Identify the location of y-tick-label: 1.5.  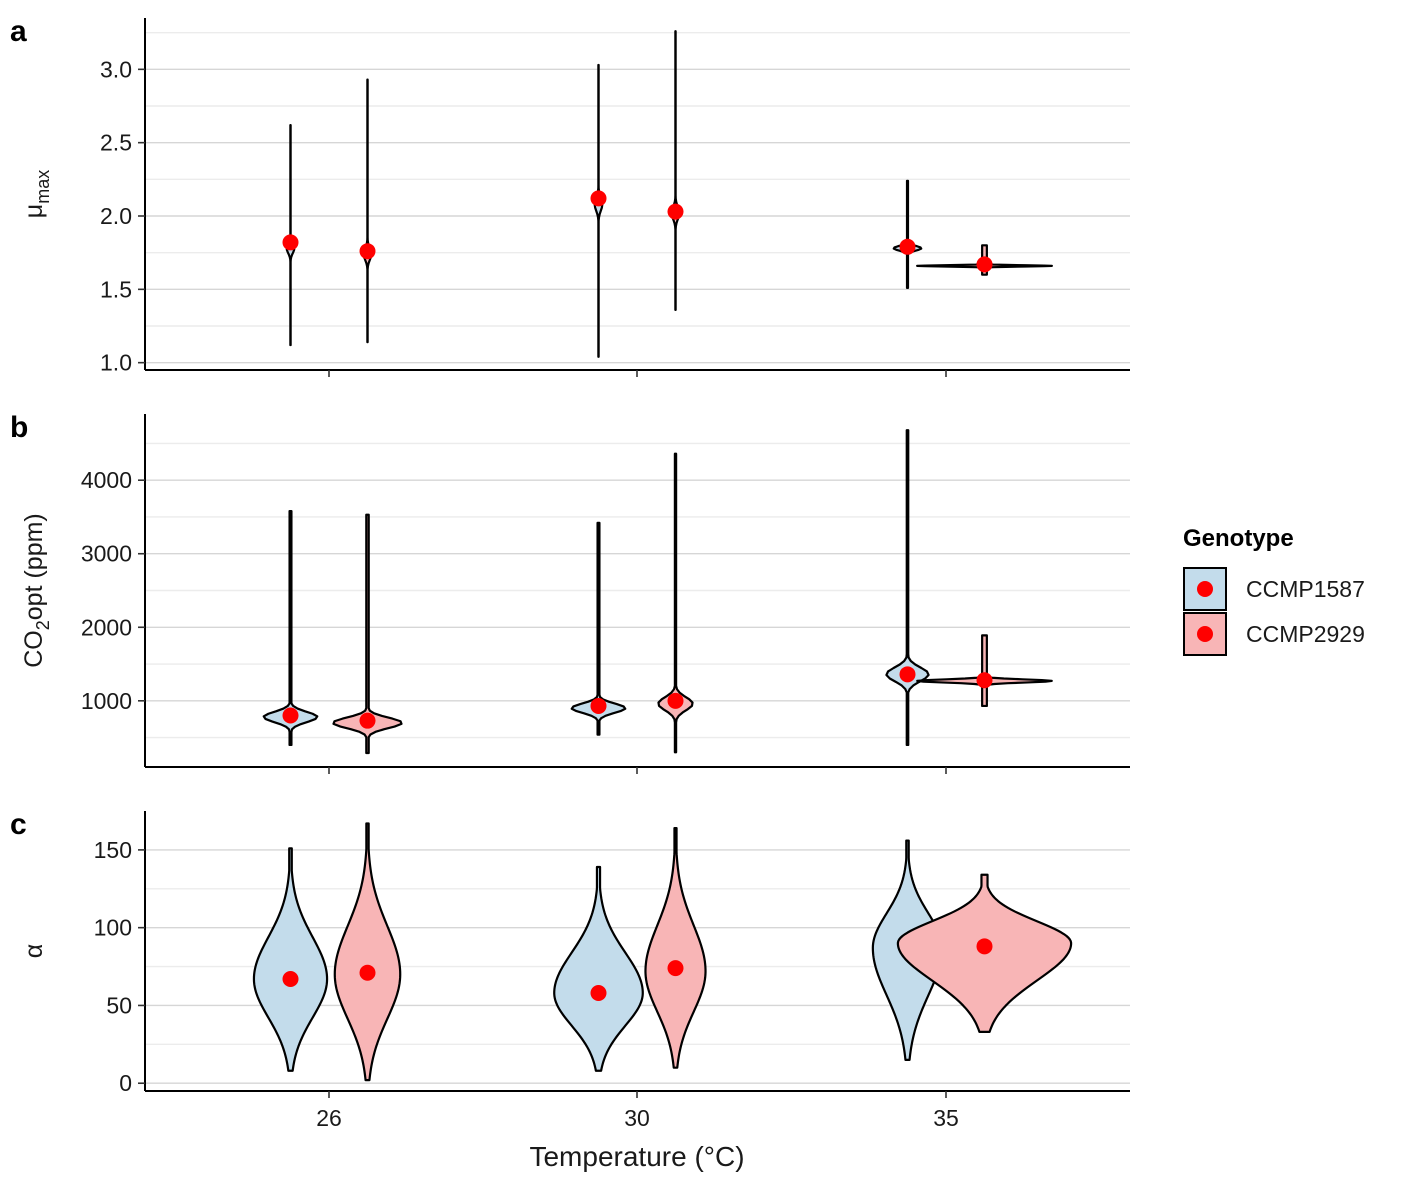
(116, 289).